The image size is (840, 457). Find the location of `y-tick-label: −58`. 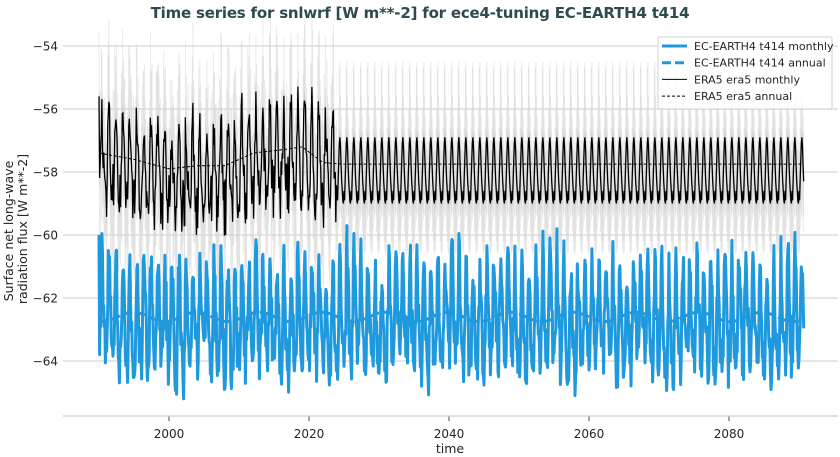

y-tick-label: −58 is located at coordinates (45, 173).